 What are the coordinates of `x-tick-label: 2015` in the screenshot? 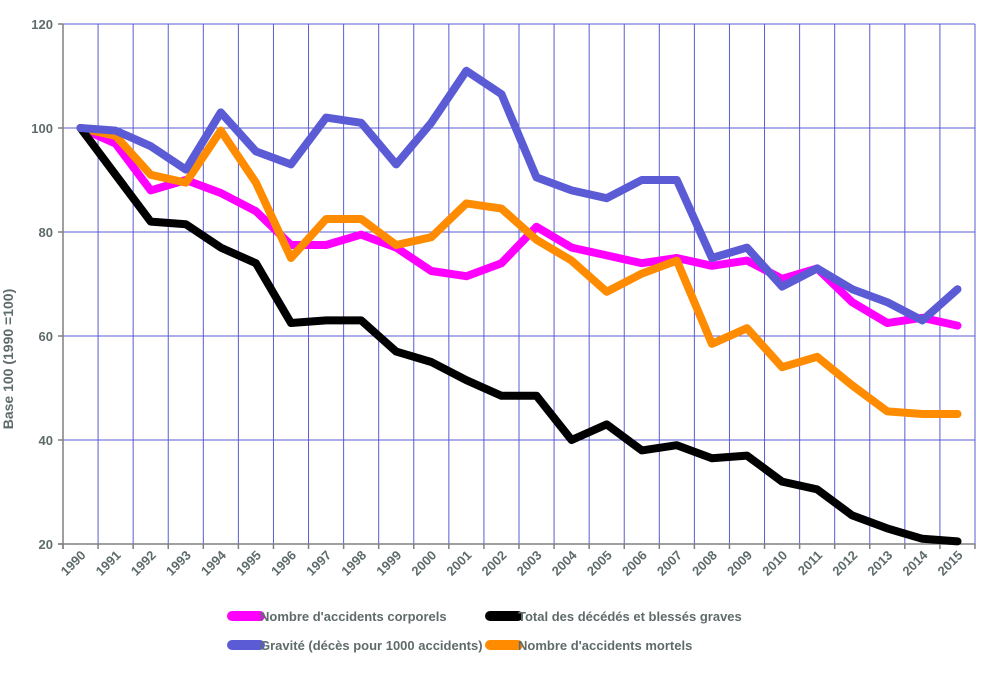 It's located at (950, 563).